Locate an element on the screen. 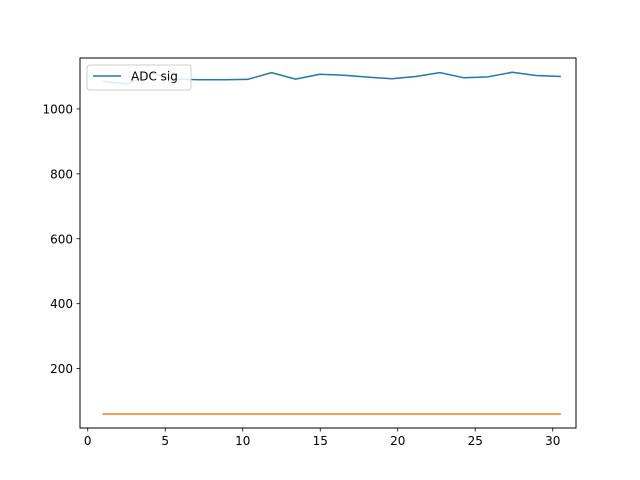 Image resolution: width=640 pixels, height=480 pixels. x-tick-label: 10 is located at coordinates (242, 441).